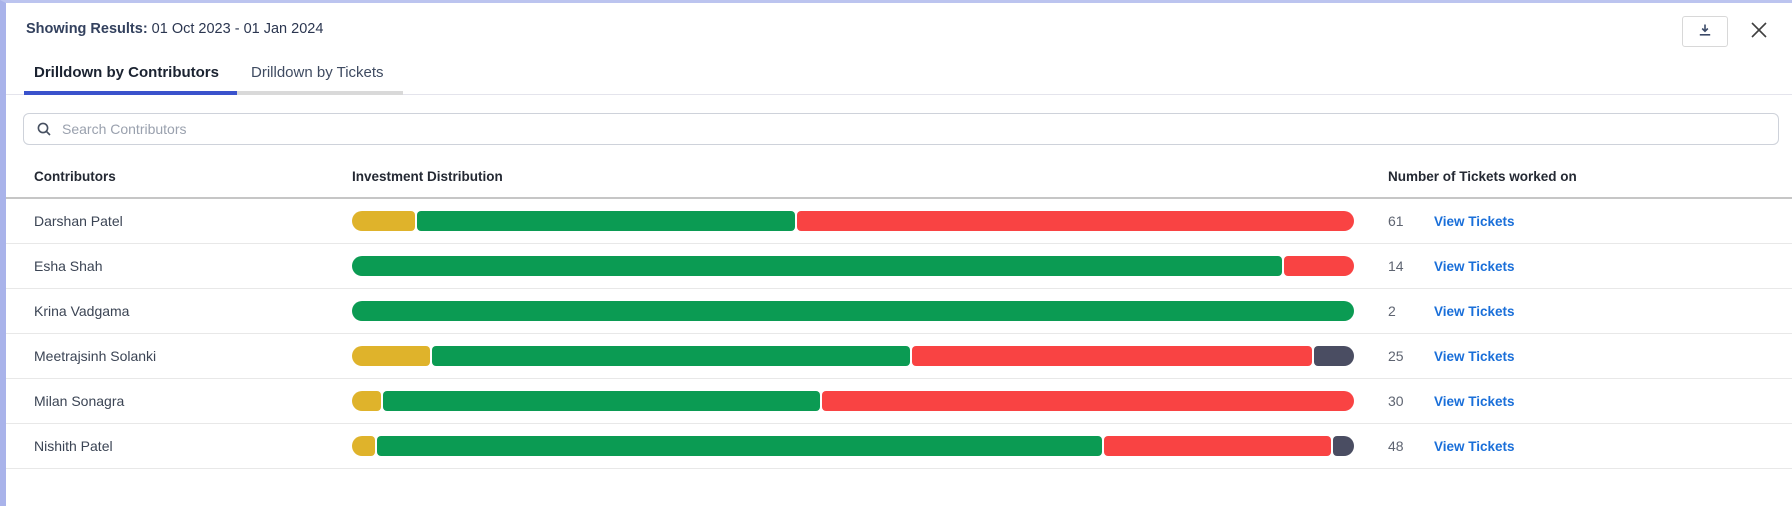 Image resolution: width=1792 pixels, height=506 pixels. What do you see at coordinates (126, 72) in the screenshot?
I see `tab-label: Drilldown by Contributors` at bounding box center [126, 72].